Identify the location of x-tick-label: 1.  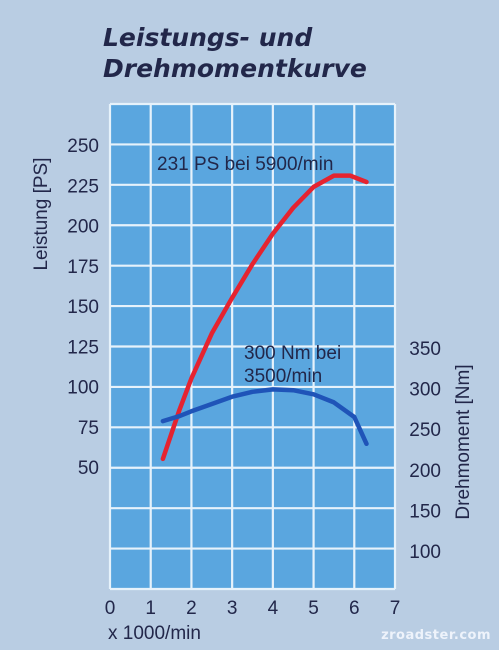
(150, 608).